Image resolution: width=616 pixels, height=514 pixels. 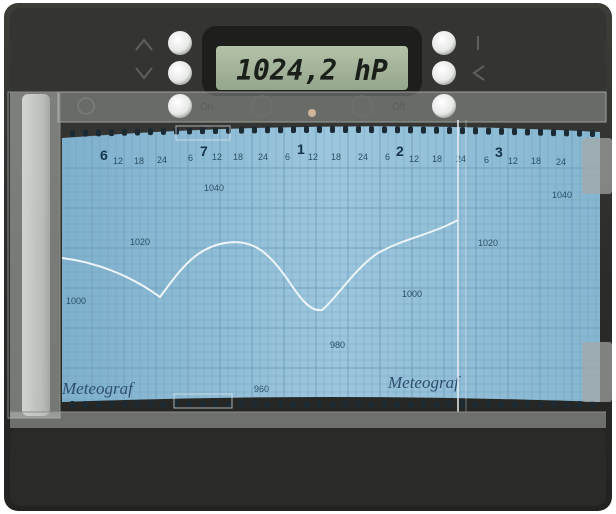 I want to click on right-knob, so click(x=362, y=106).